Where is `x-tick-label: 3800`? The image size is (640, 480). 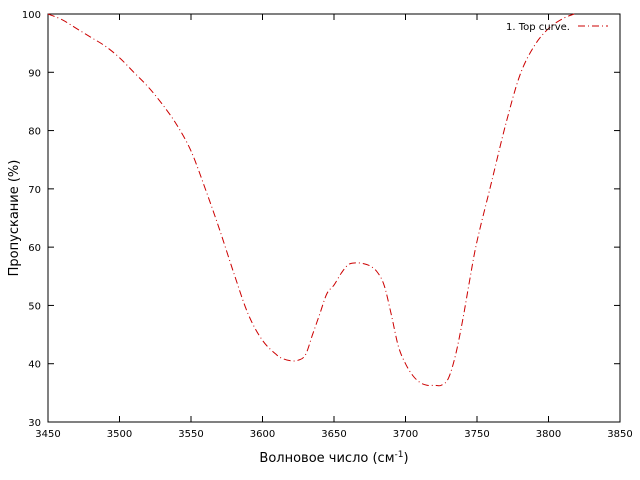 x-tick-label: 3800 is located at coordinates (548, 434).